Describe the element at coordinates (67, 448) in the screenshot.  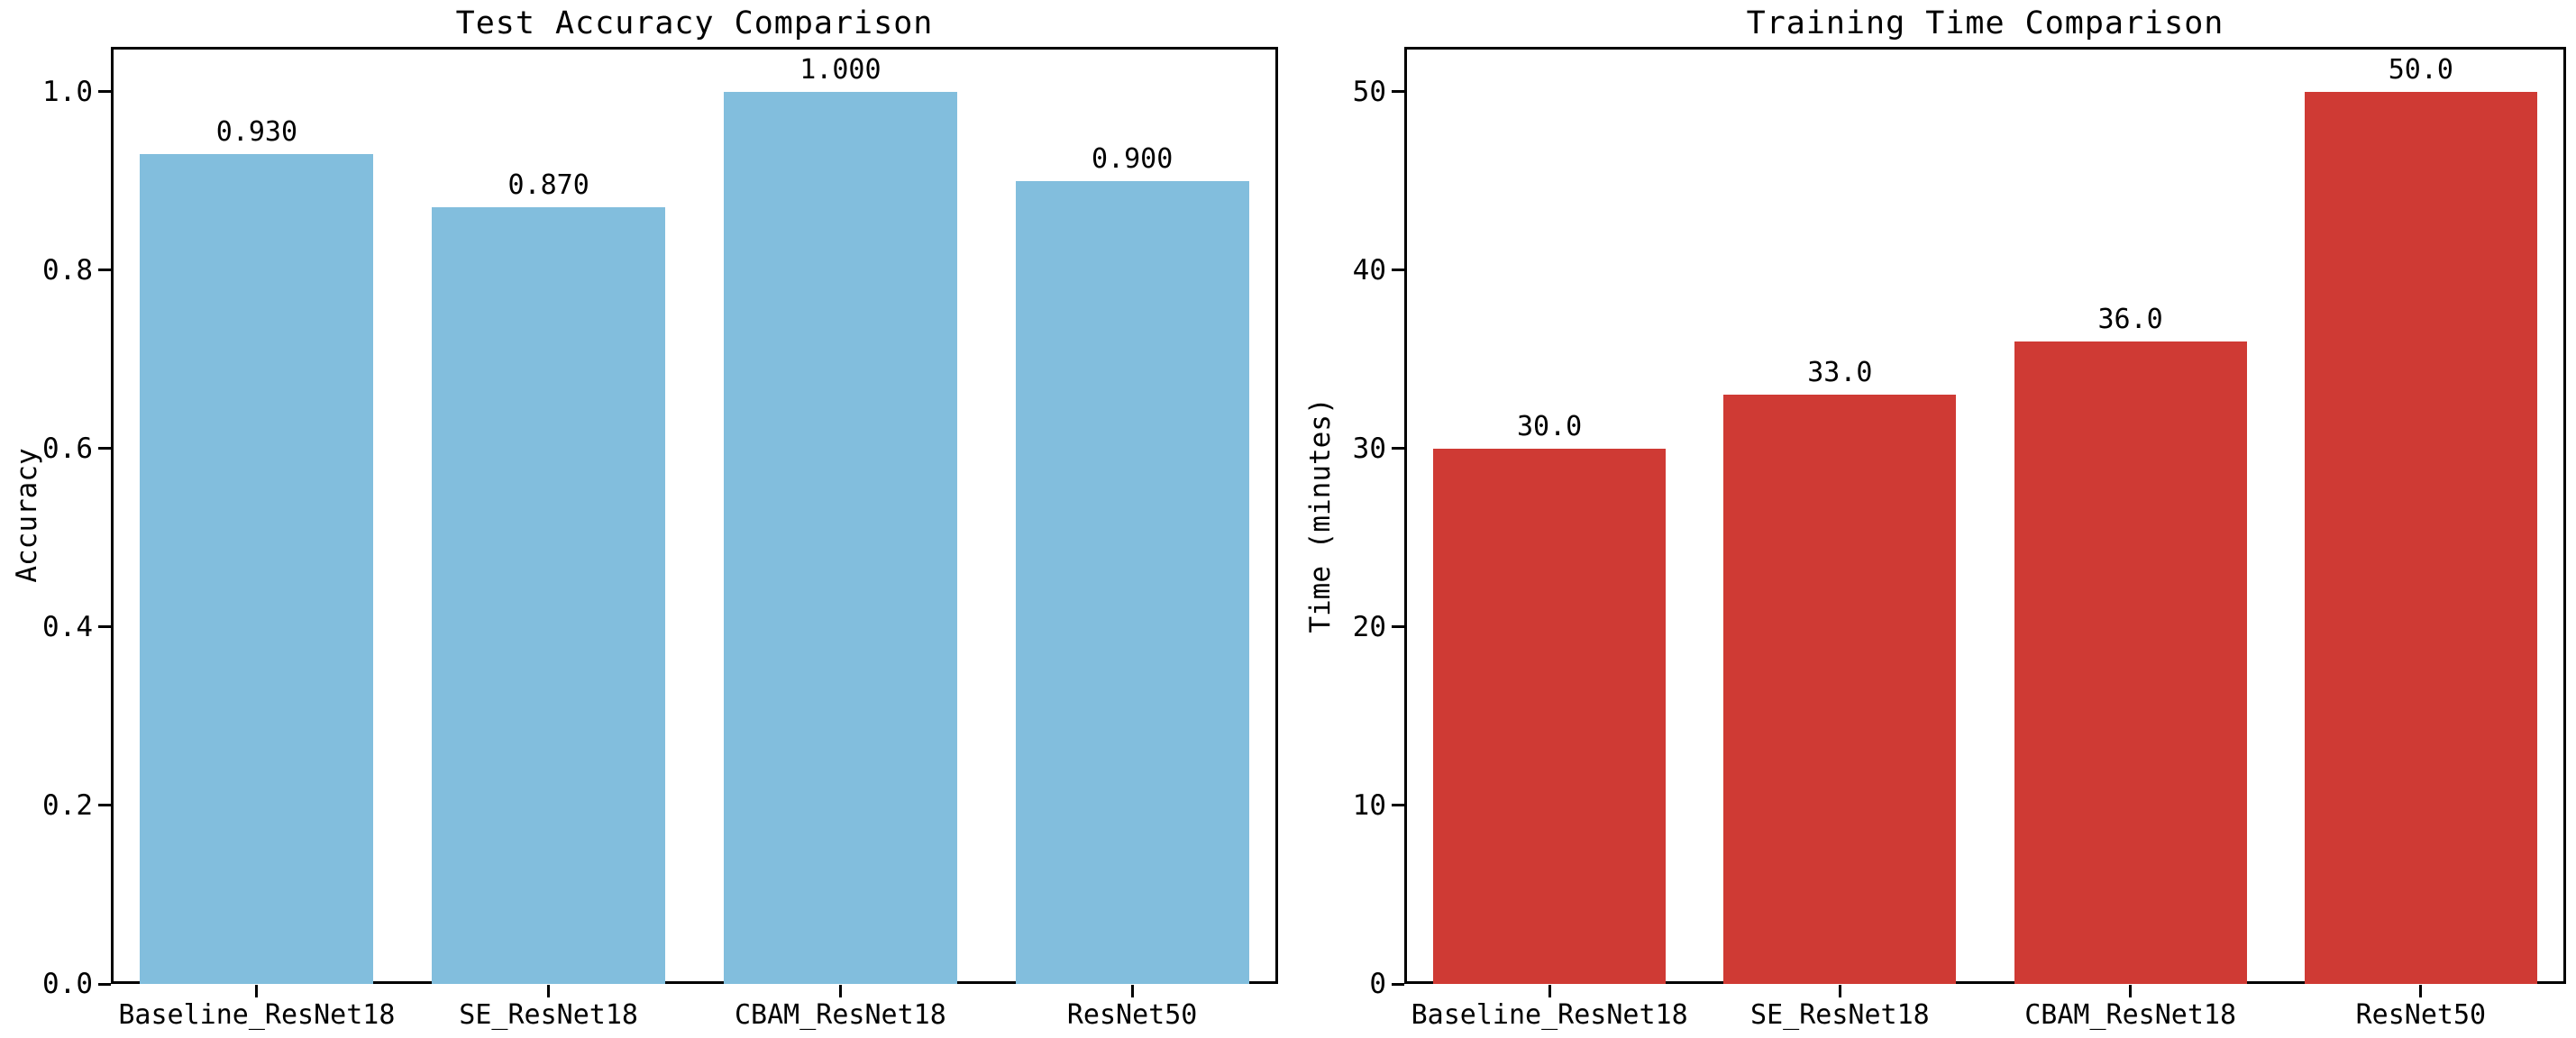
I see `y-tick-label: 0.6` at that location.